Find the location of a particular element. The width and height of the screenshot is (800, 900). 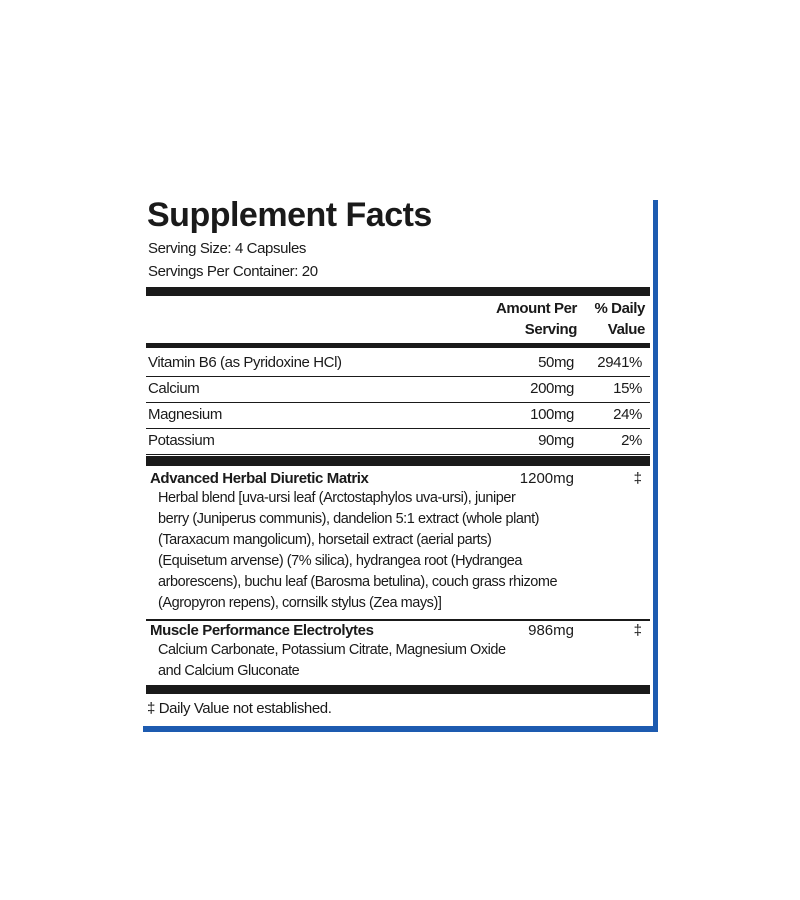

nutrient-daily-value: 2% is located at coordinates (631, 440).